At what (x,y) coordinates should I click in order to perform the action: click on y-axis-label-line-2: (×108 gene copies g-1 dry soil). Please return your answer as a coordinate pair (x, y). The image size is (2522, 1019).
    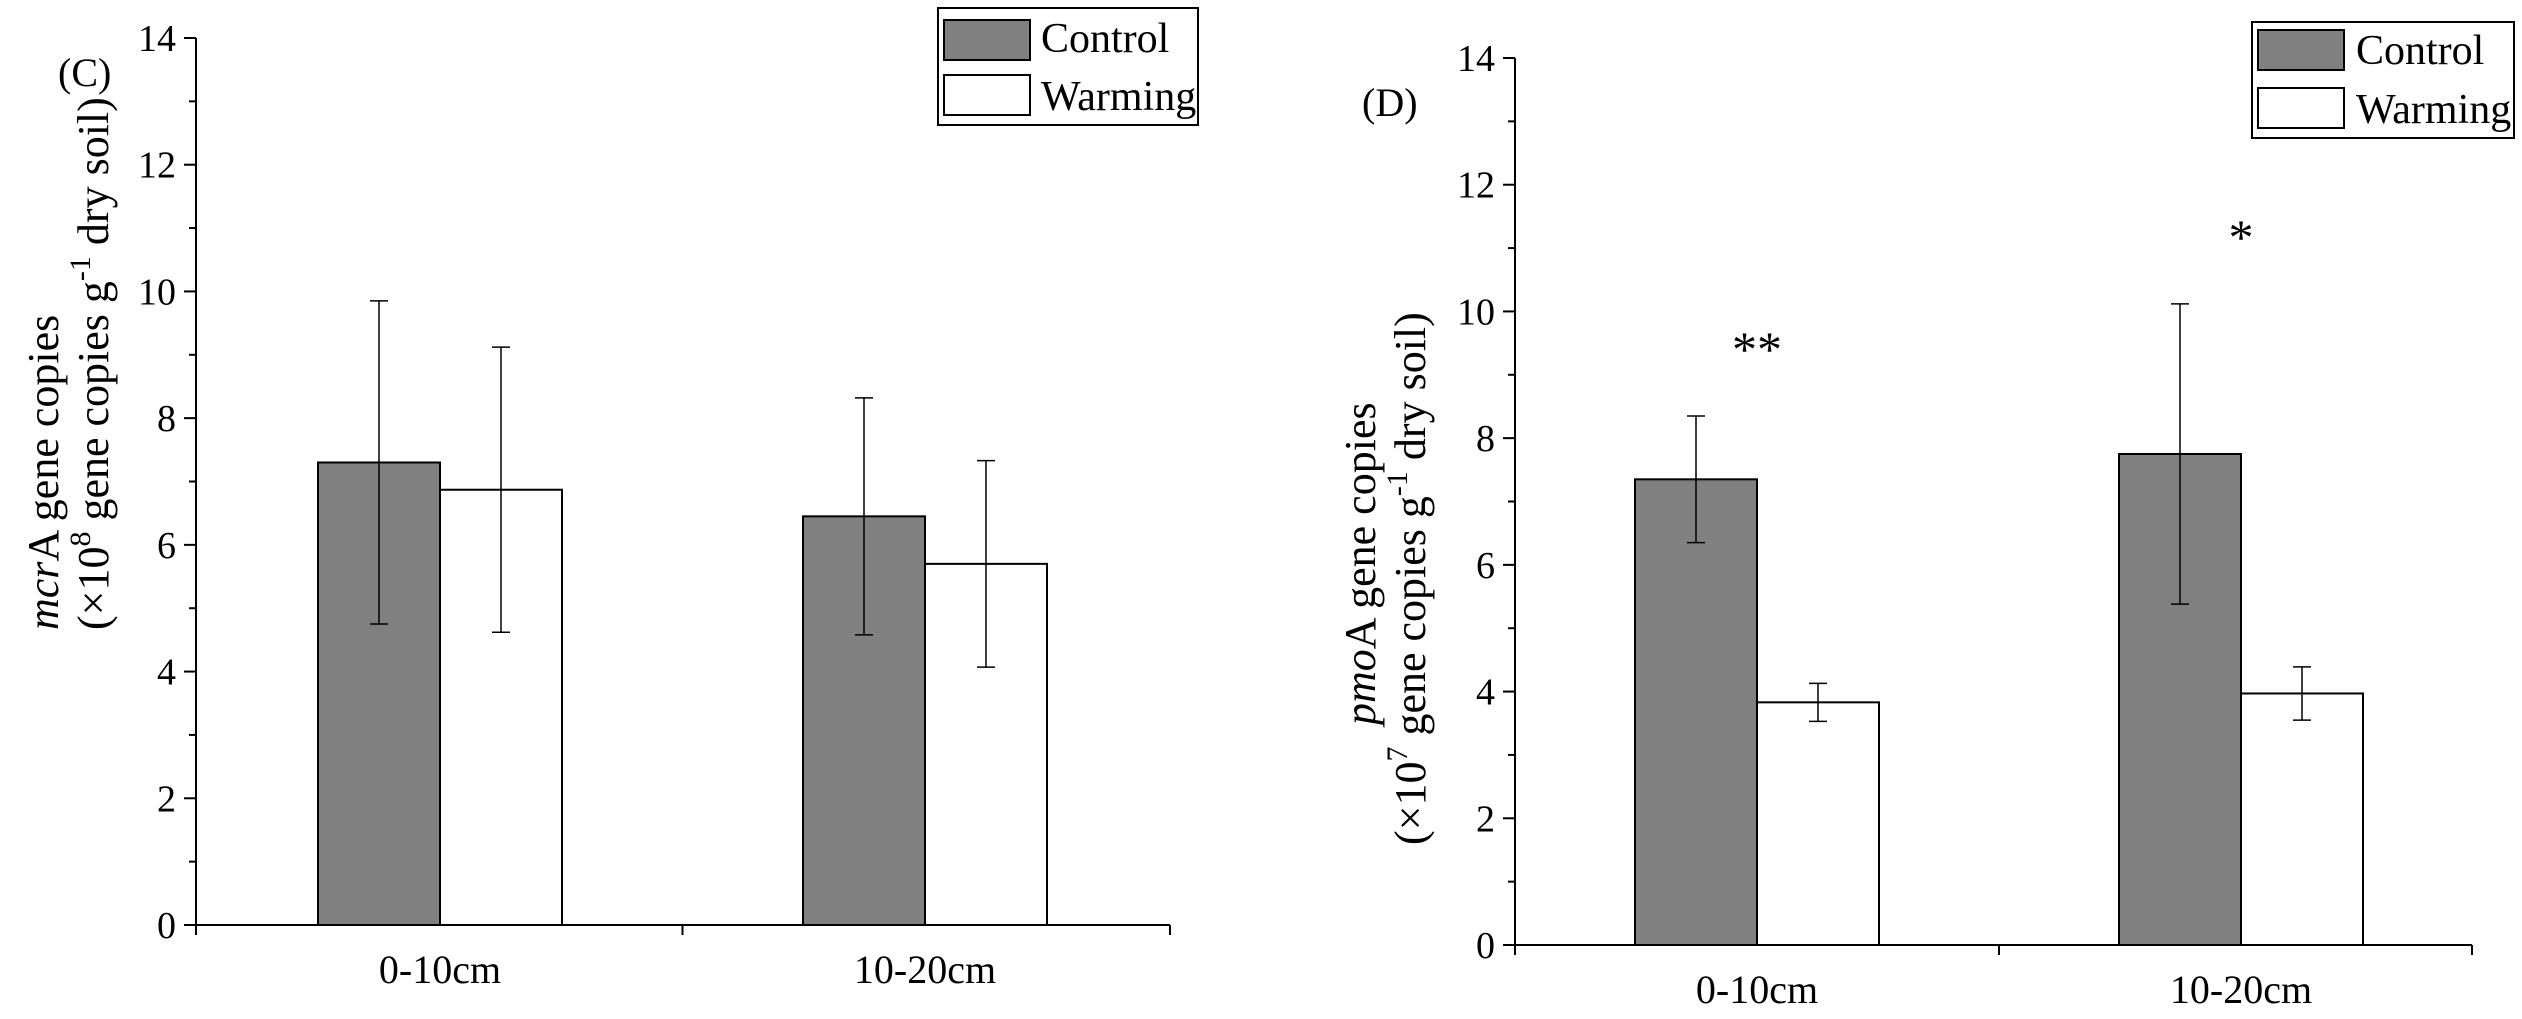
    Looking at the image, I should click on (91, 363).